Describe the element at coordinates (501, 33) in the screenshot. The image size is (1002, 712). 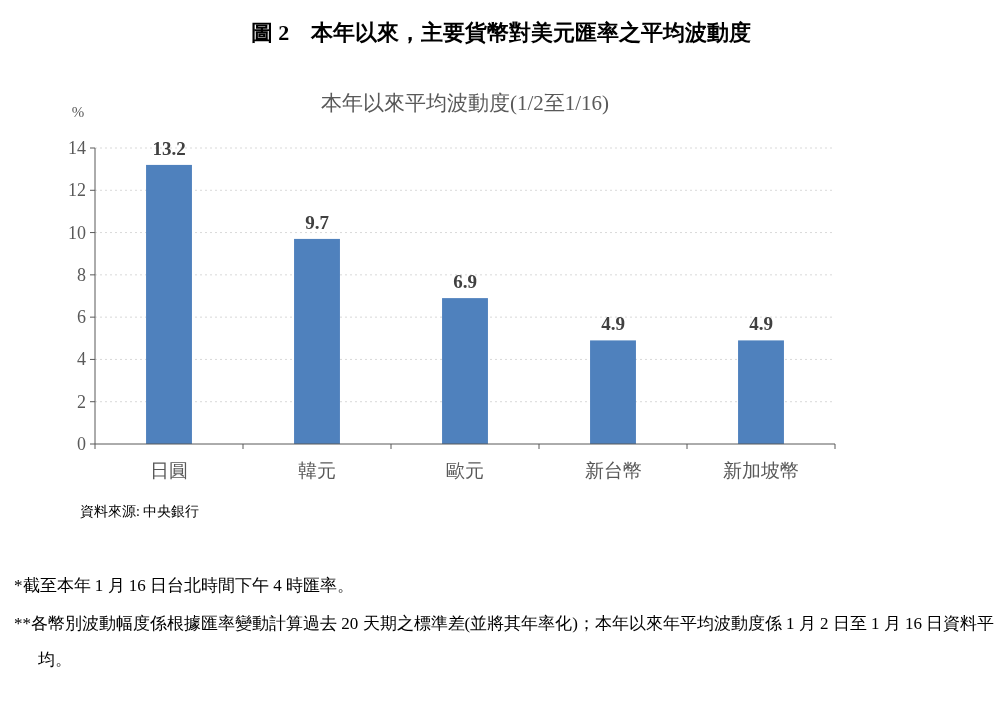
I see `chart-title: 圖 2 本年以來，主要貨幣對美元匯率之平均波動度` at that location.